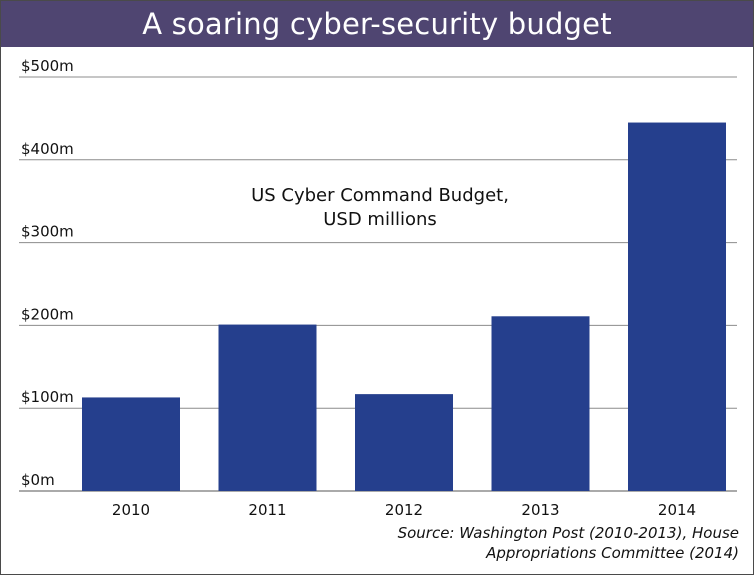  I want to click on chart-title: A soaring cyber-security budget, so click(377, 24).